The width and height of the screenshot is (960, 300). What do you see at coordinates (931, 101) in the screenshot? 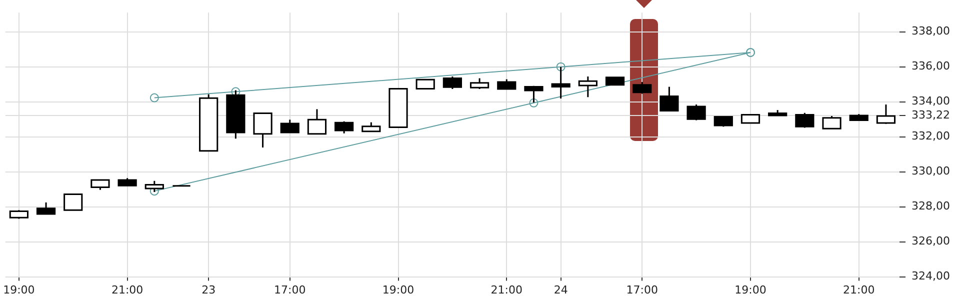
I see `y-tick-label: 334,00` at bounding box center [931, 101].